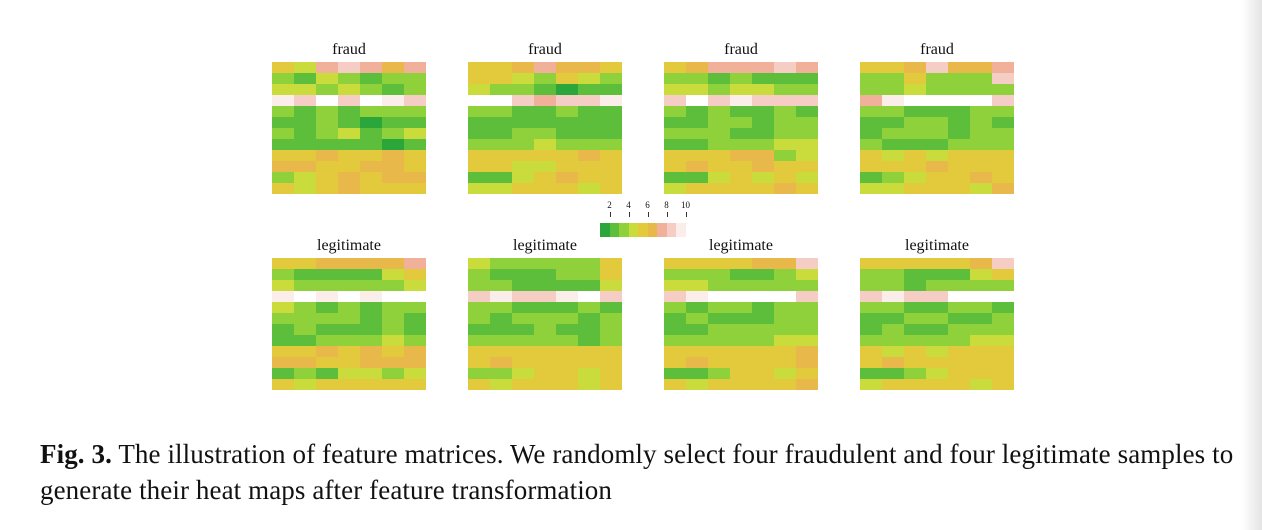  Describe the element at coordinates (685, 205) in the screenshot. I see `colorbar-tick-label: 10` at that location.